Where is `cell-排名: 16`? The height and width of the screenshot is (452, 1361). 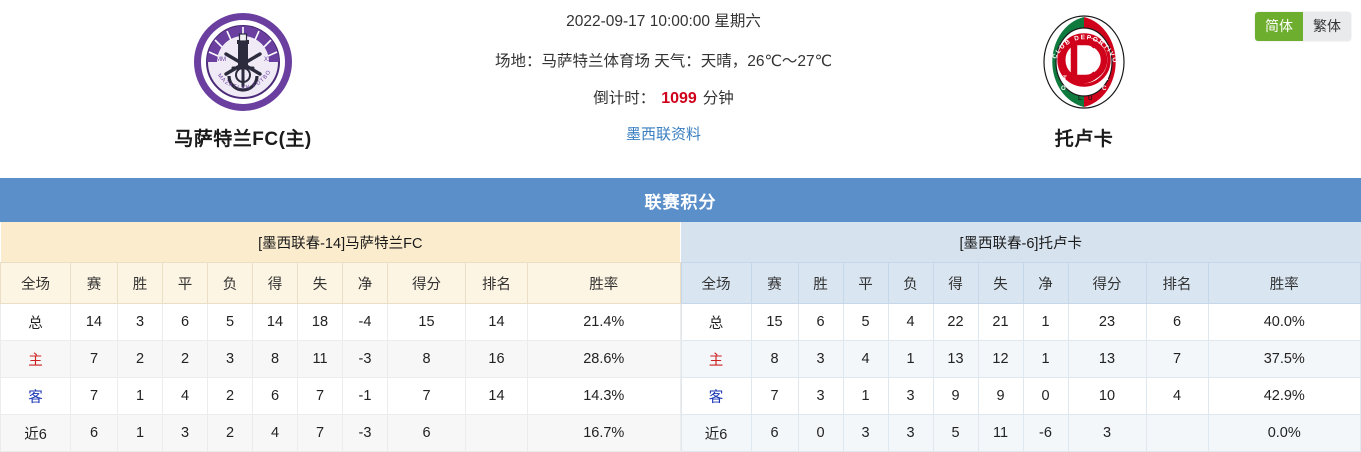 cell-排名: 16 is located at coordinates (497, 359).